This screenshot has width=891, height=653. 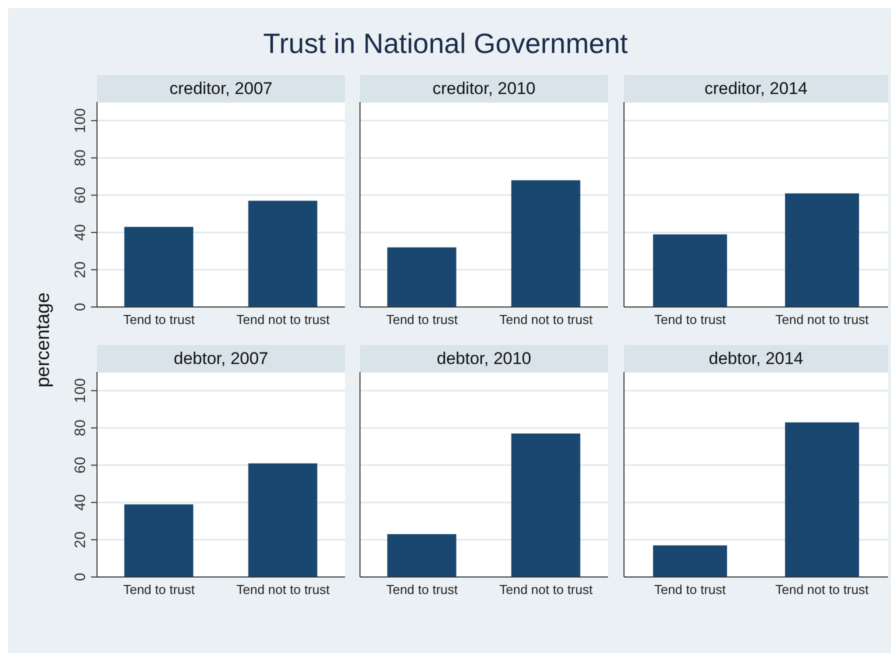 What do you see at coordinates (445, 44) in the screenshot?
I see `text: Trust in National Government` at bounding box center [445, 44].